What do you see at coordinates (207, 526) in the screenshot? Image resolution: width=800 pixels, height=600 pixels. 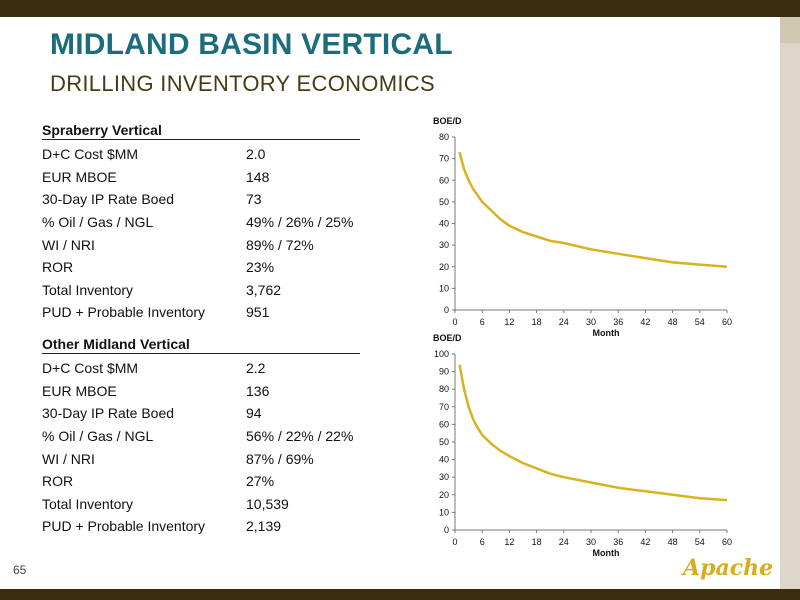 I see `table-row: PUD + Probable Inventory 2,139` at bounding box center [207, 526].